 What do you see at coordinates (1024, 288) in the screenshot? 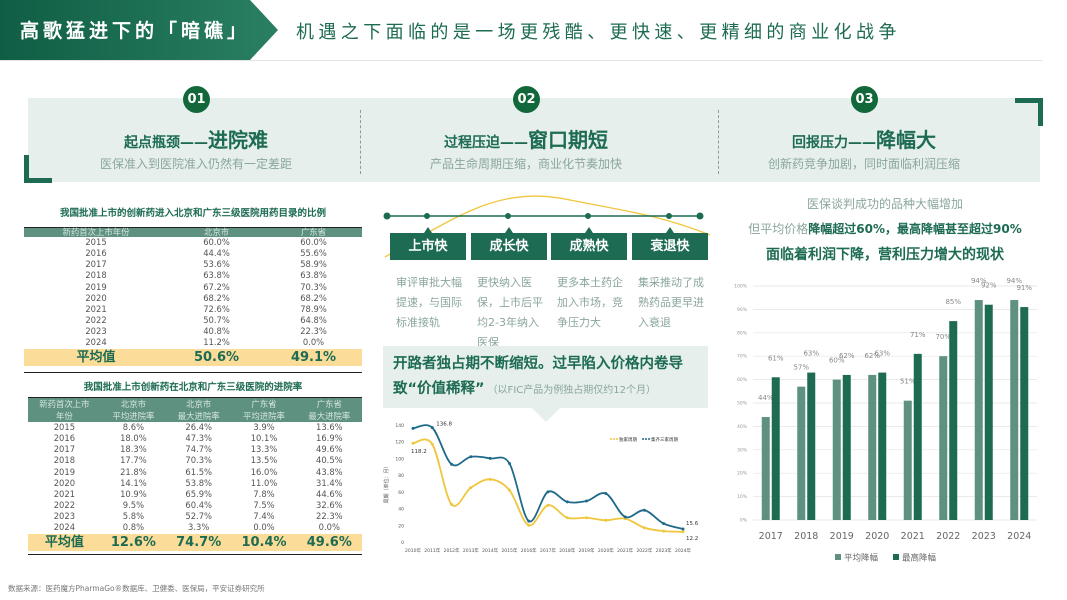
I see `data-label: 91%` at bounding box center [1024, 288].